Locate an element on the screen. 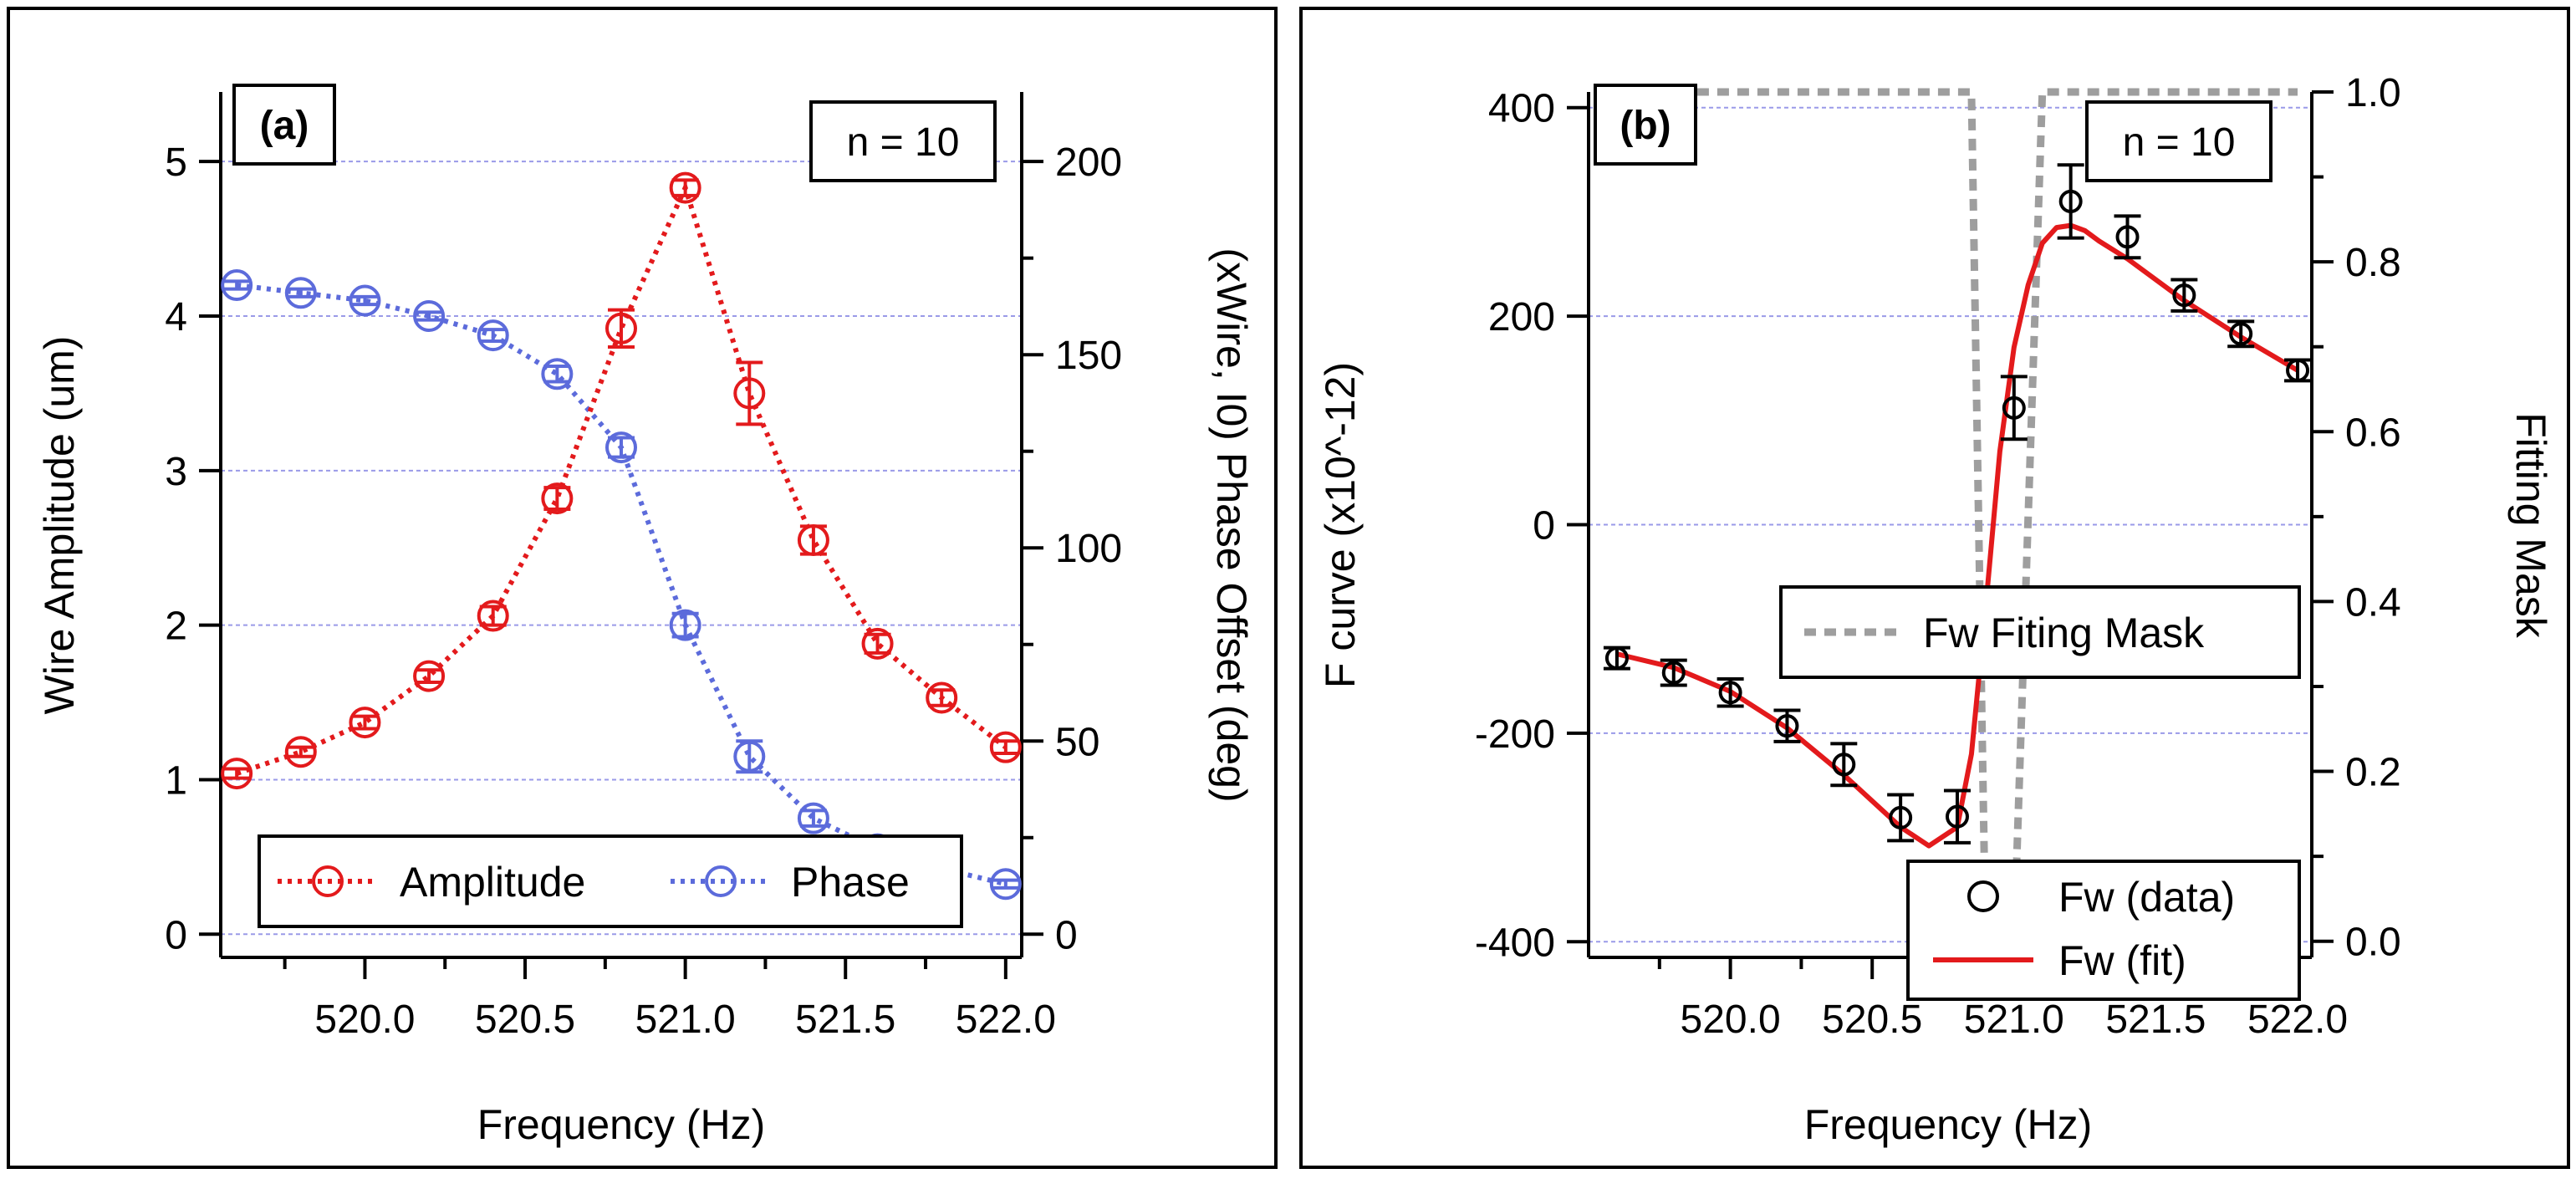 This screenshot has width=2576, height=1189. panel-a-x-tick-label: 522.0 is located at coordinates (1006, 1020).